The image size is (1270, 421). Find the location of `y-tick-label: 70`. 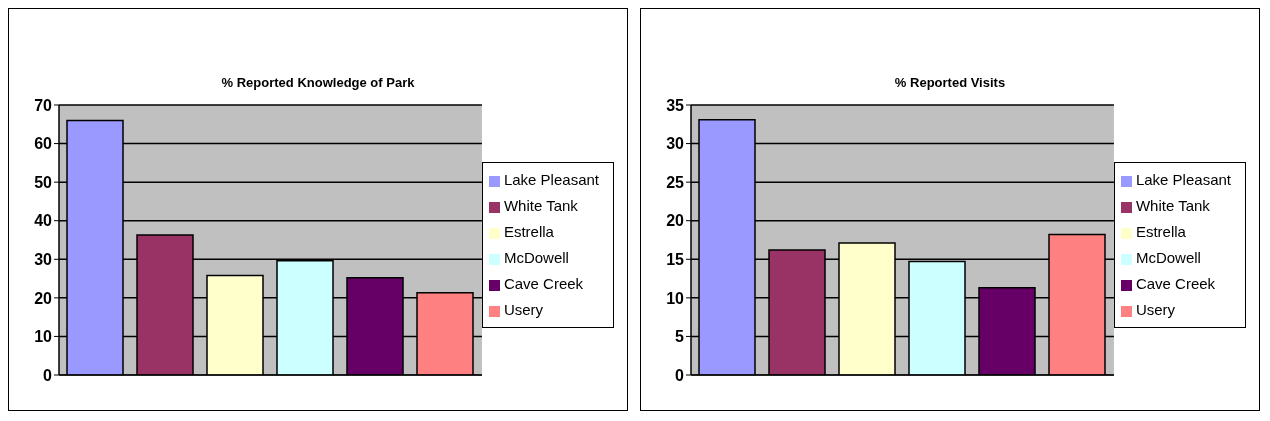

y-tick-label: 70 is located at coordinates (43, 105).